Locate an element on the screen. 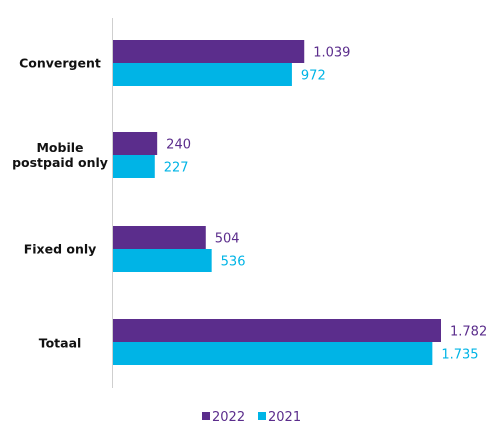 This screenshot has width=499, height=440. value-label-2021-3: 1.735 is located at coordinates (459, 355).